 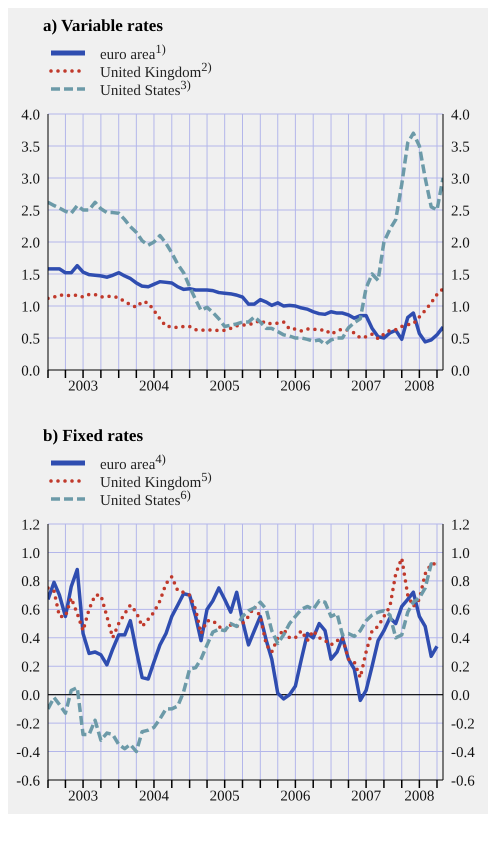 What do you see at coordinates (460, 525) in the screenshot?
I see `y2-tick-label: 1.2` at bounding box center [460, 525].